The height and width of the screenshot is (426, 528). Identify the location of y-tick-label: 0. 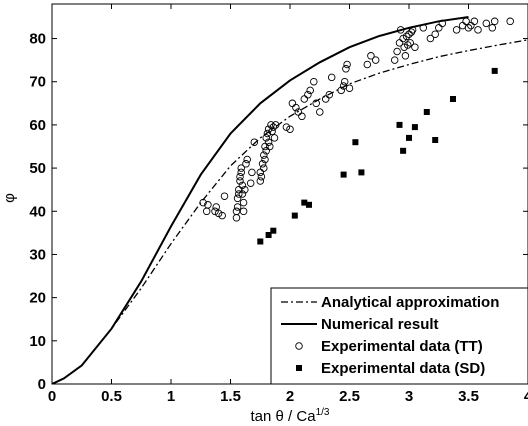
(42, 384).